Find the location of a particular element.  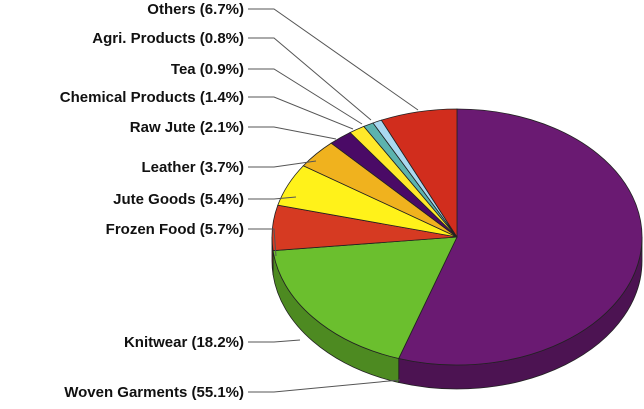

leader-others is located at coordinates (333, 59).